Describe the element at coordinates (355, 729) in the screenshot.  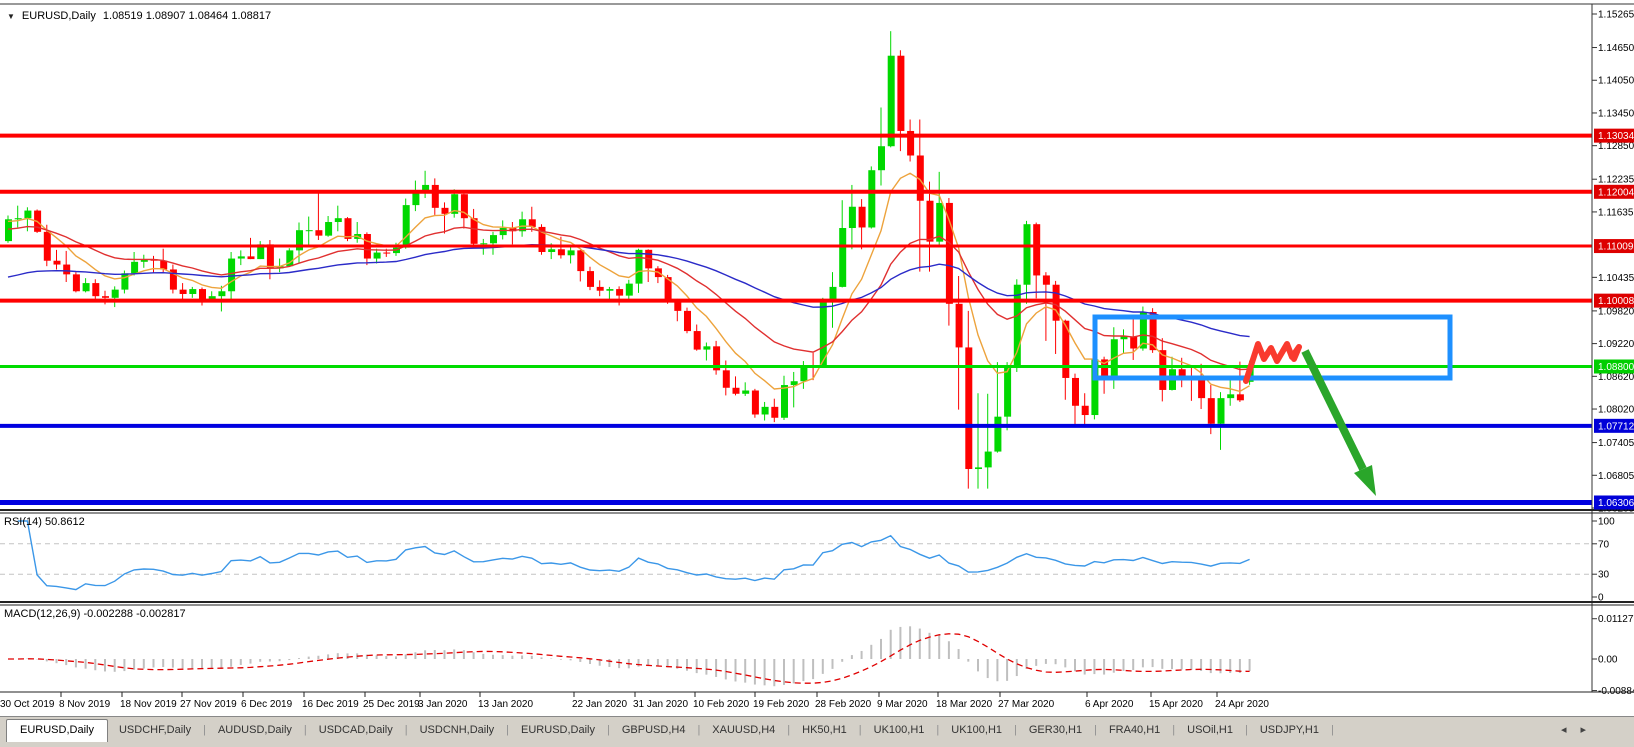
I see `tab-usdcad-daily: USDCAD,Daily` at that location.